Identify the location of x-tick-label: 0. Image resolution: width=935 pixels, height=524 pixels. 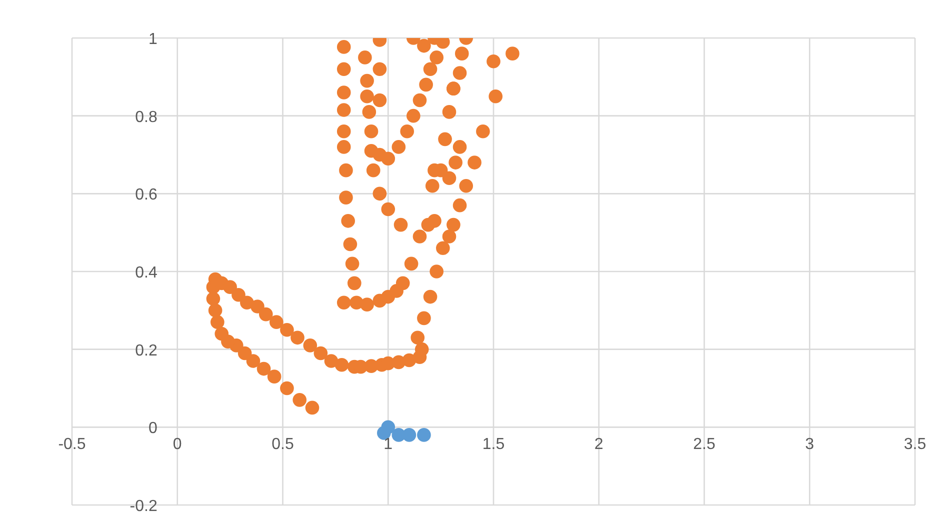
(177, 445).